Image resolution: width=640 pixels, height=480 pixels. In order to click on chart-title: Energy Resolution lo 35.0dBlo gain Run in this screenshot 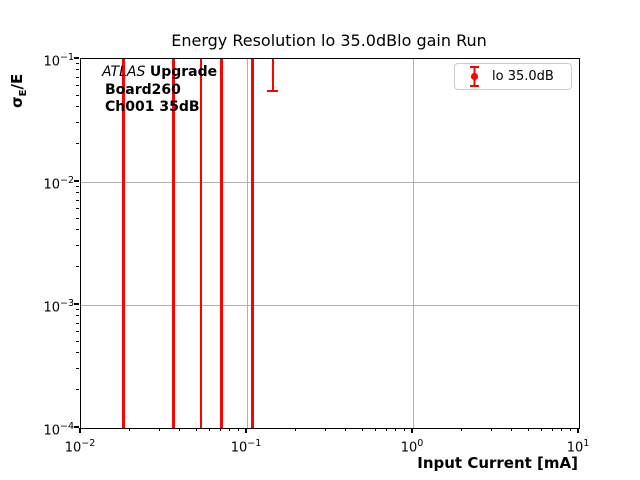, I will do `click(329, 40)`.